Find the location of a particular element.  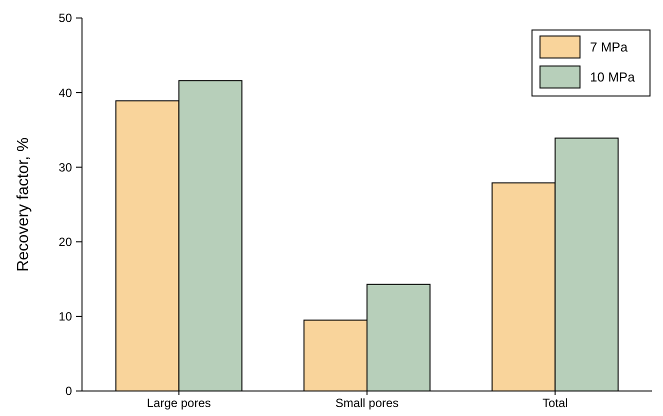

y-tick-label: 40 is located at coordinates (65, 93).